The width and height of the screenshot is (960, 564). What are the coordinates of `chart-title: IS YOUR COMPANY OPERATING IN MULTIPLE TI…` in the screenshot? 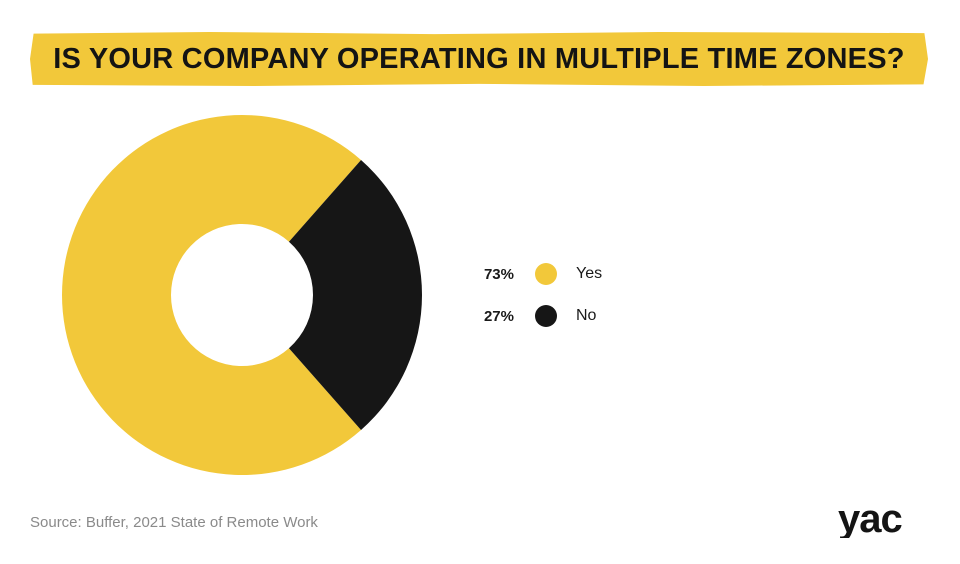 It's located at (479, 58).